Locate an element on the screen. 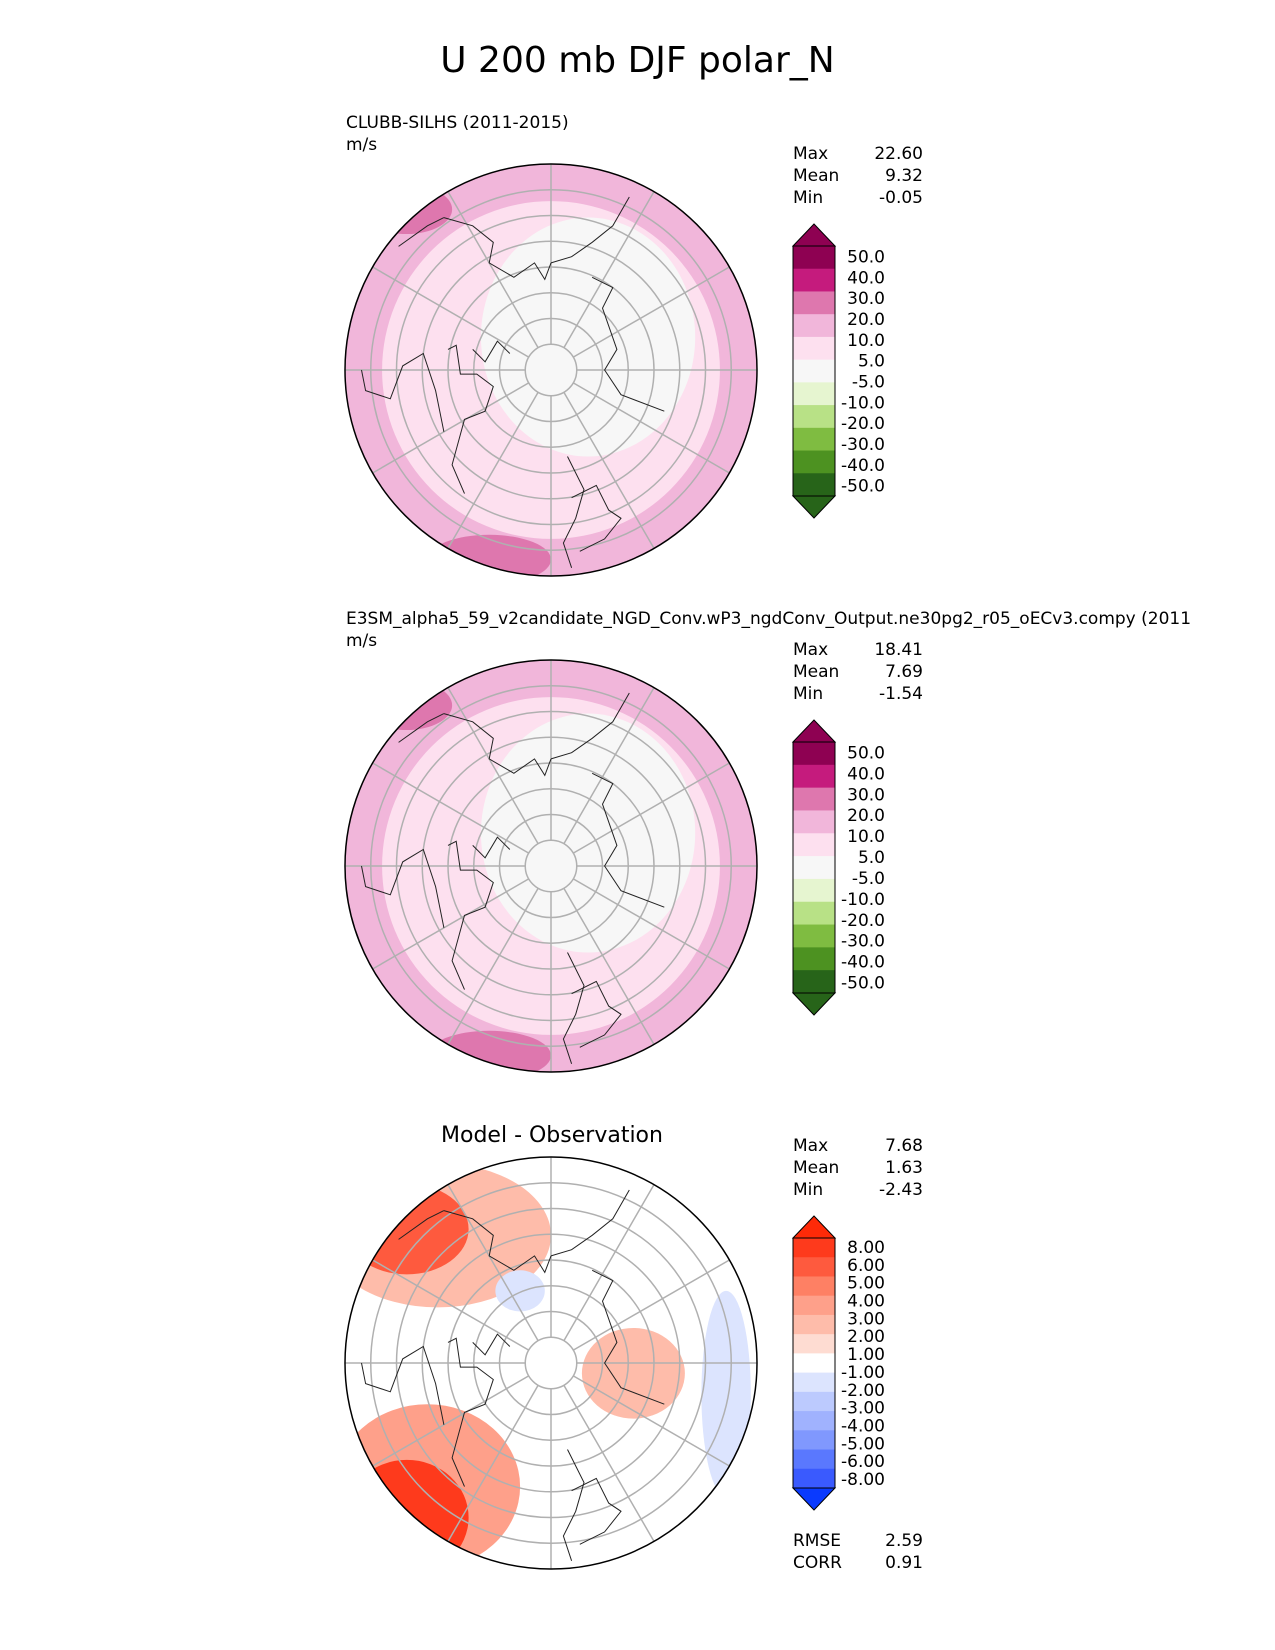 The width and height of the screenshot is (1275, 1650). panel1-stat-min: Min -0.05 is located at coordinates (858, 199).